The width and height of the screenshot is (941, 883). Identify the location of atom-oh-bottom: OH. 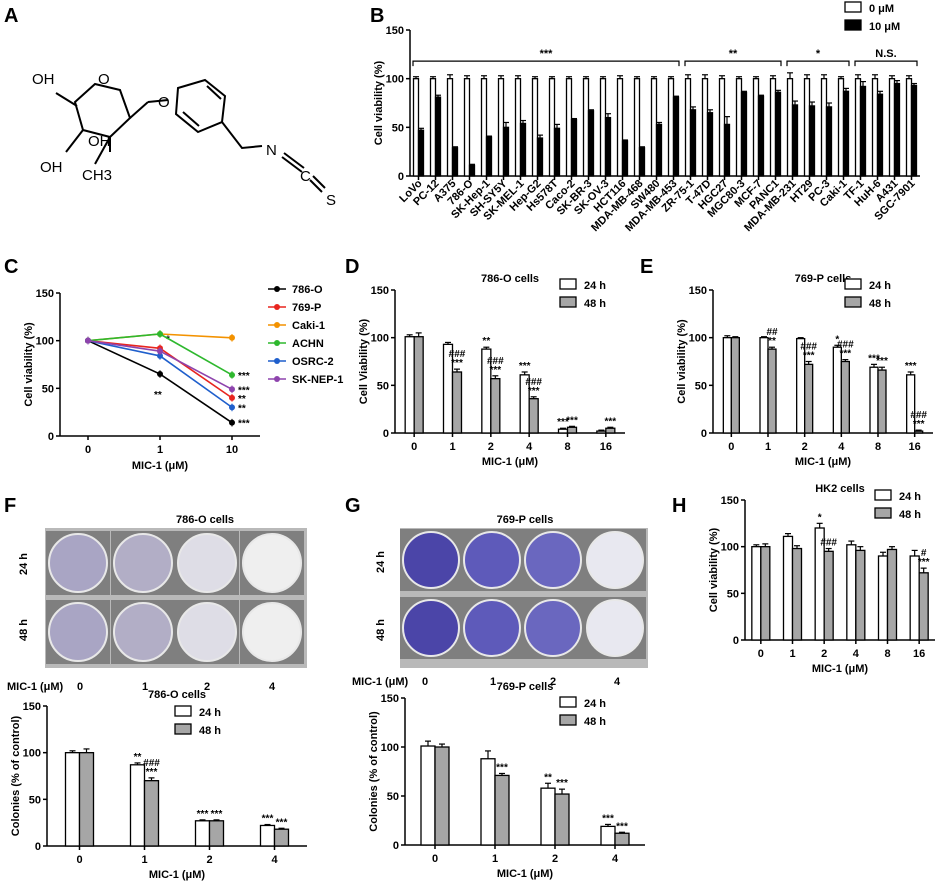
(51, 167).